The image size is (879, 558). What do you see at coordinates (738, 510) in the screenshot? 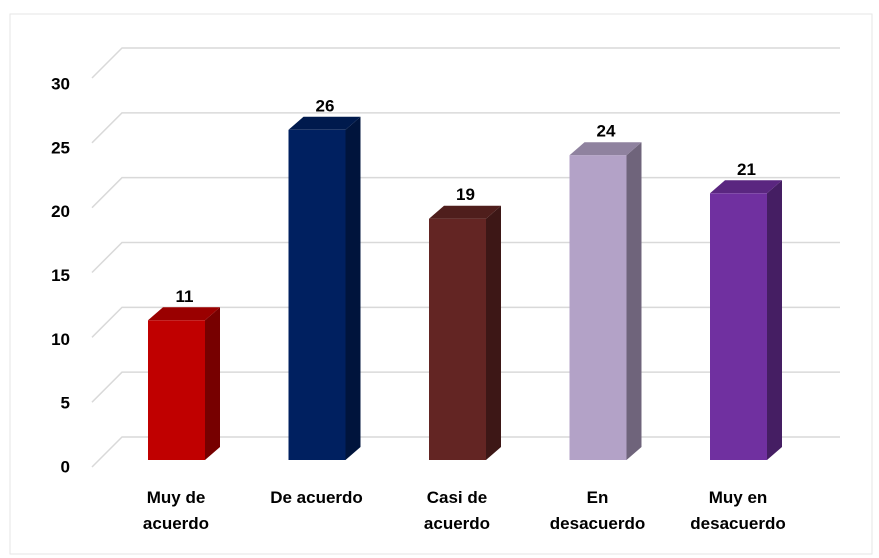
I see `x-tick-label: Muy en desacuerdo` at bounding box center [738, 510].